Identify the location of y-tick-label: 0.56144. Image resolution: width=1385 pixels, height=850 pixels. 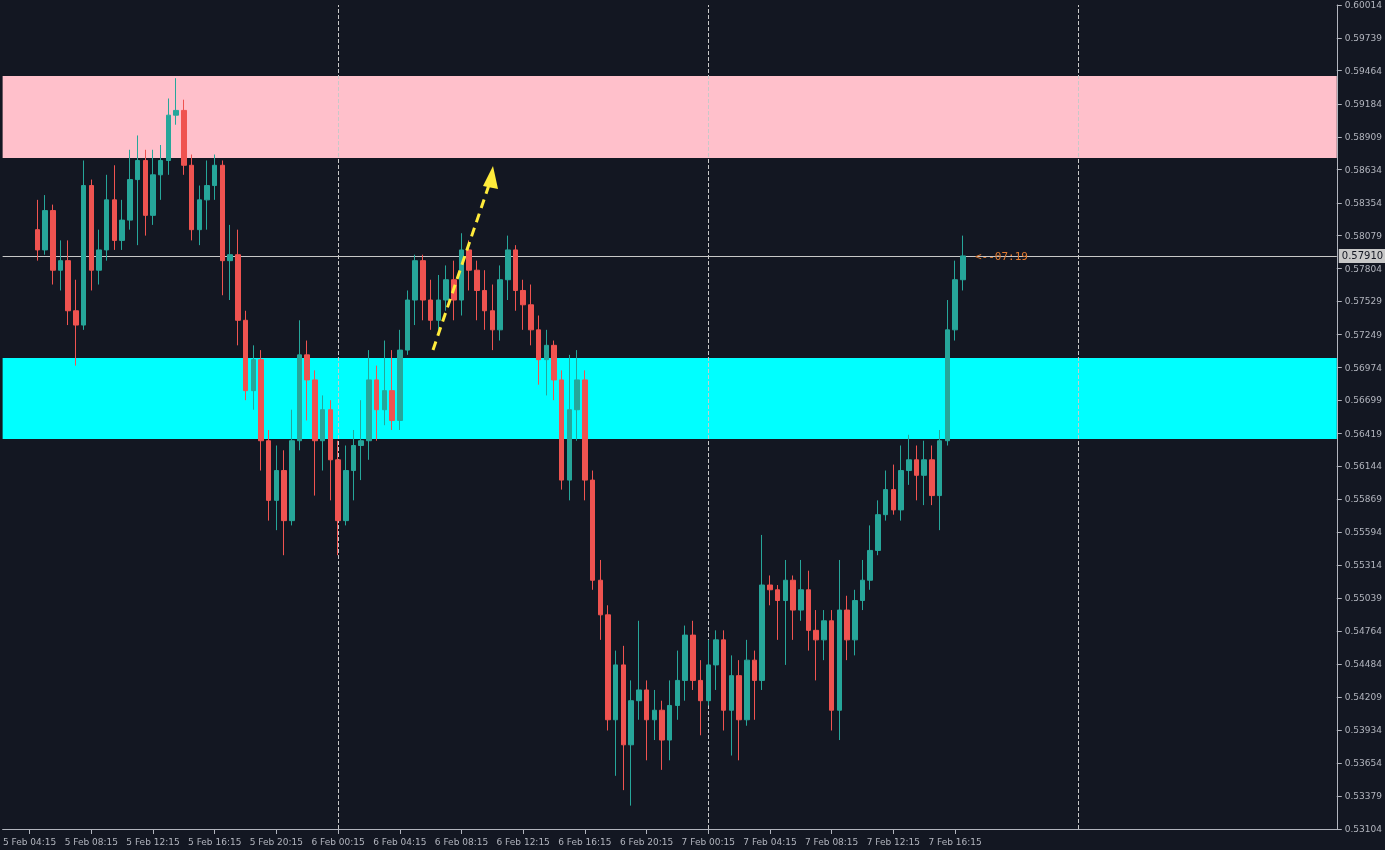
(1363, 466).